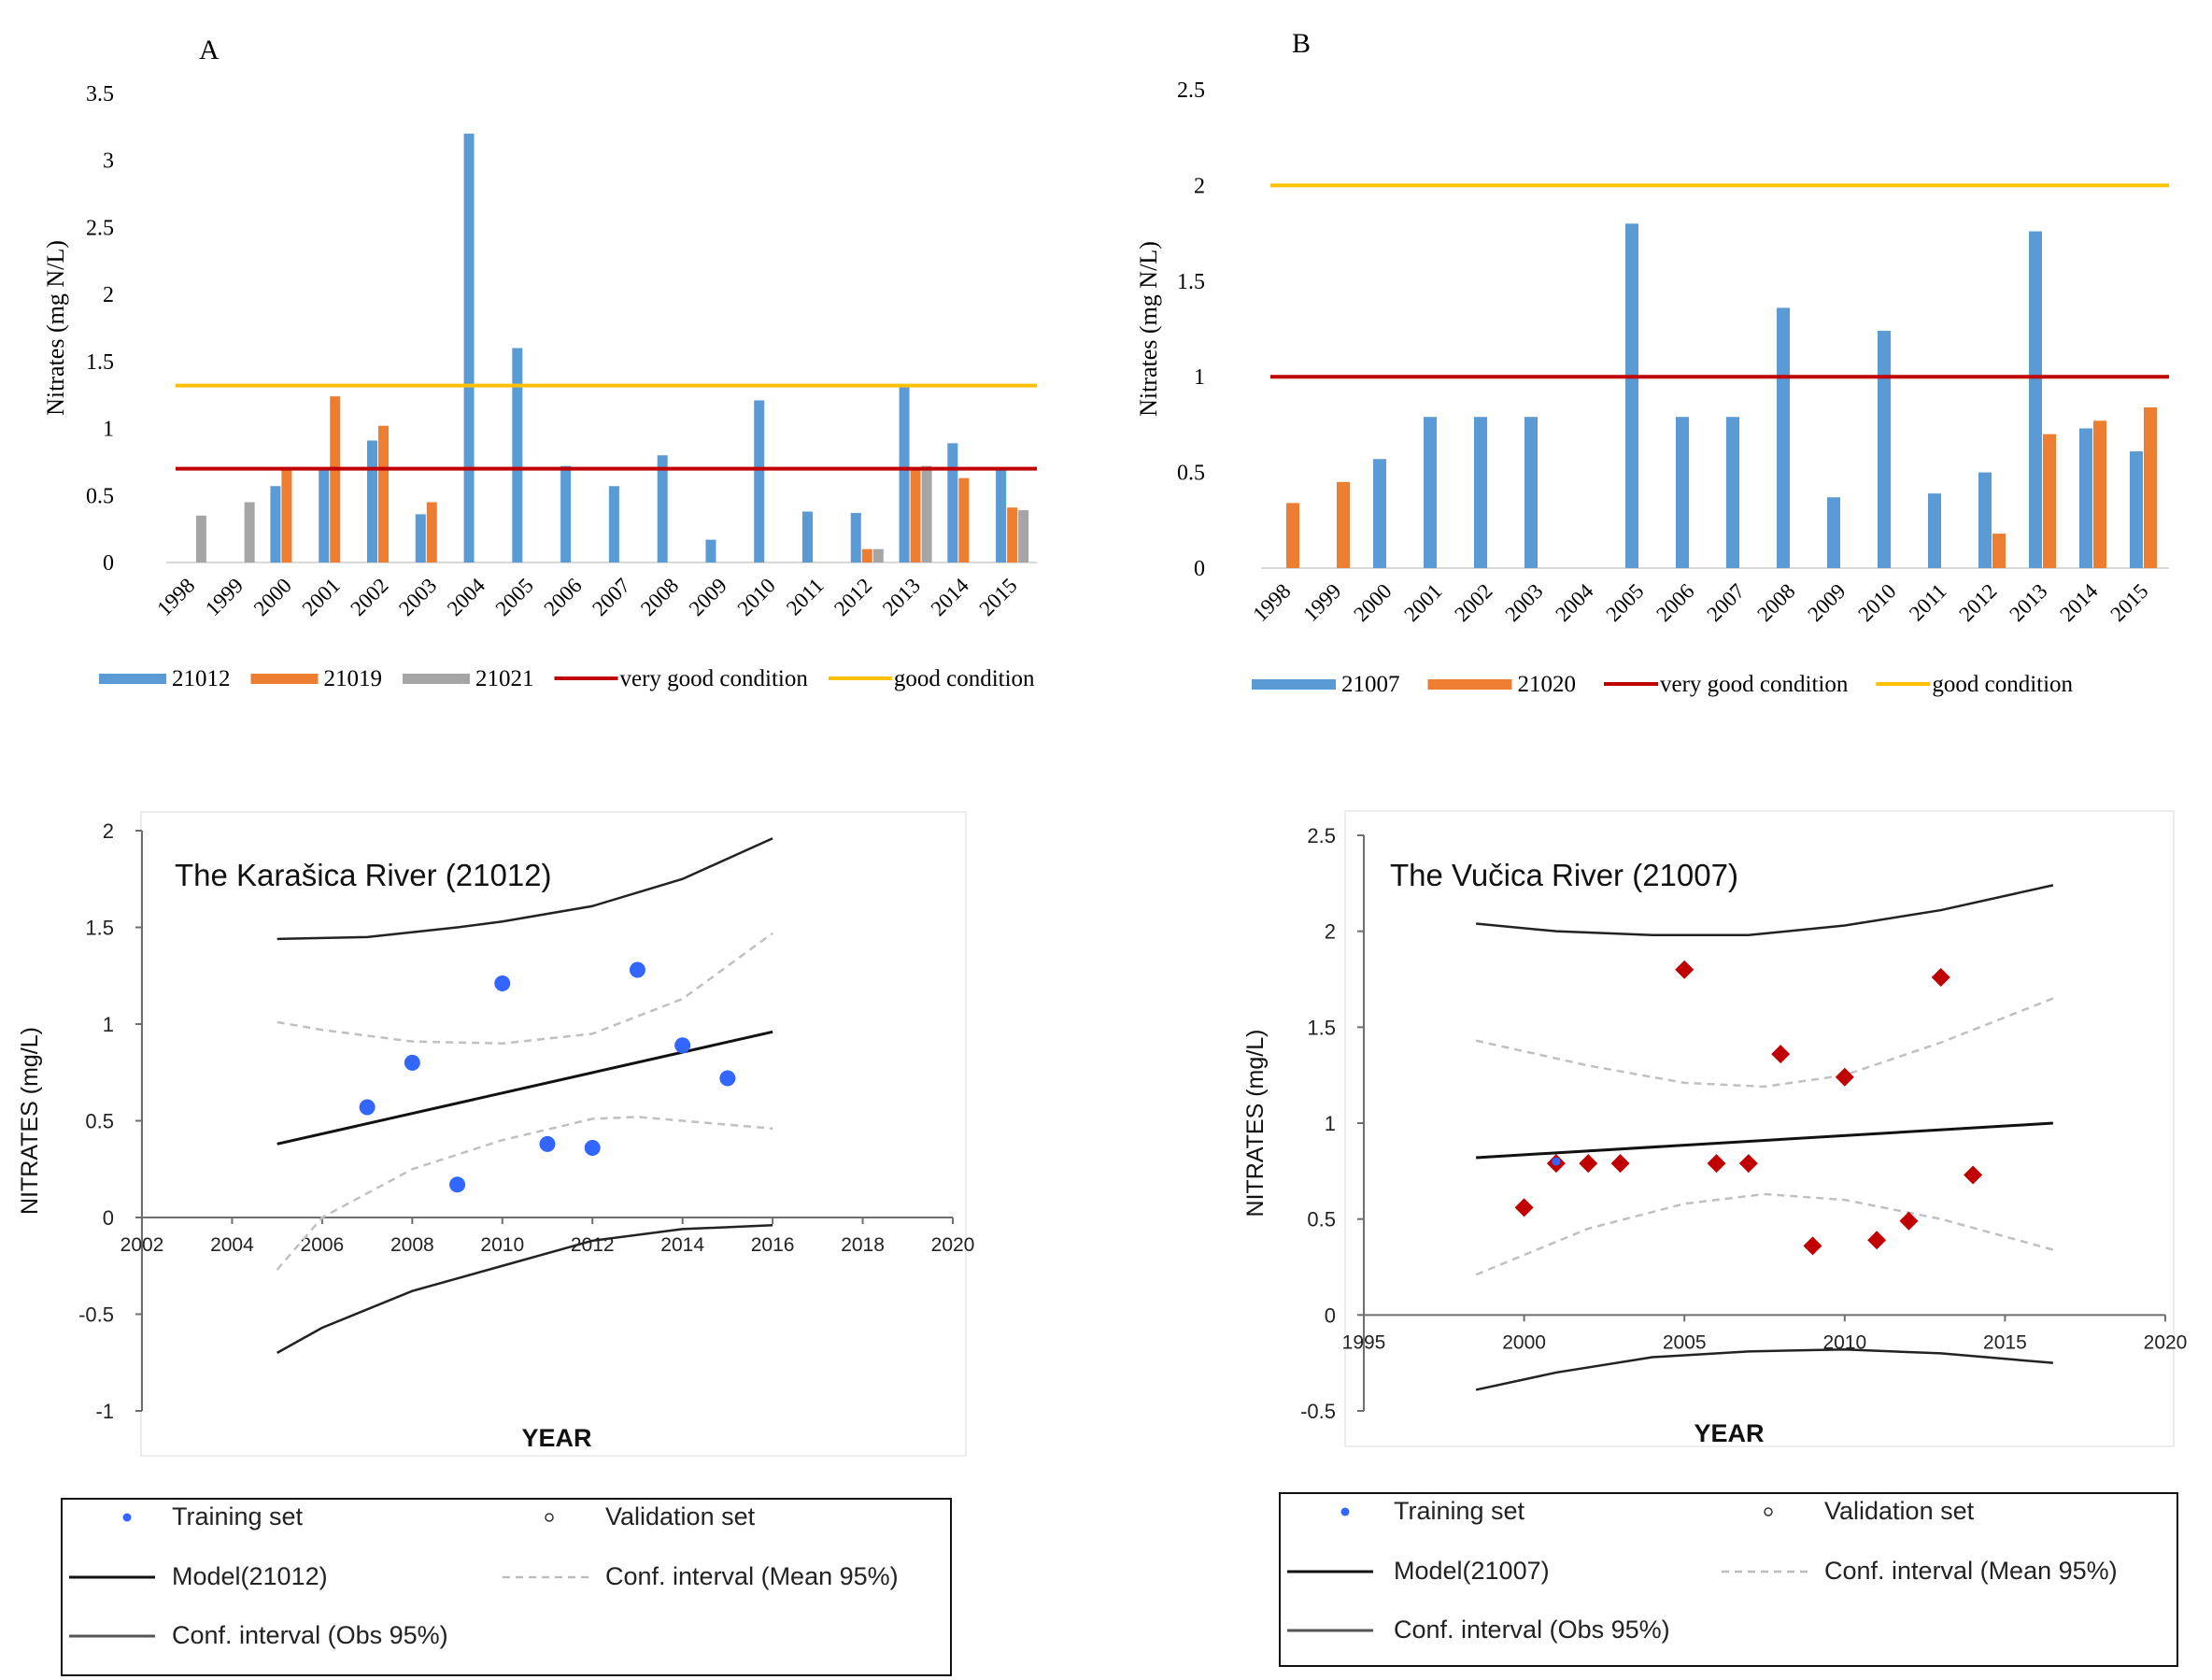 This screenshot has height=1680, width=2212. I want to click on x-tick-label: 2016, so click(773, 1245).